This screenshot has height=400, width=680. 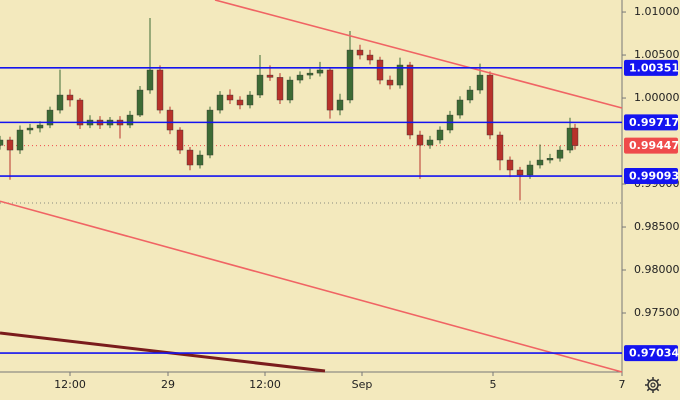 I want to click on last-price-label-bg, so click(x=651, y=145).